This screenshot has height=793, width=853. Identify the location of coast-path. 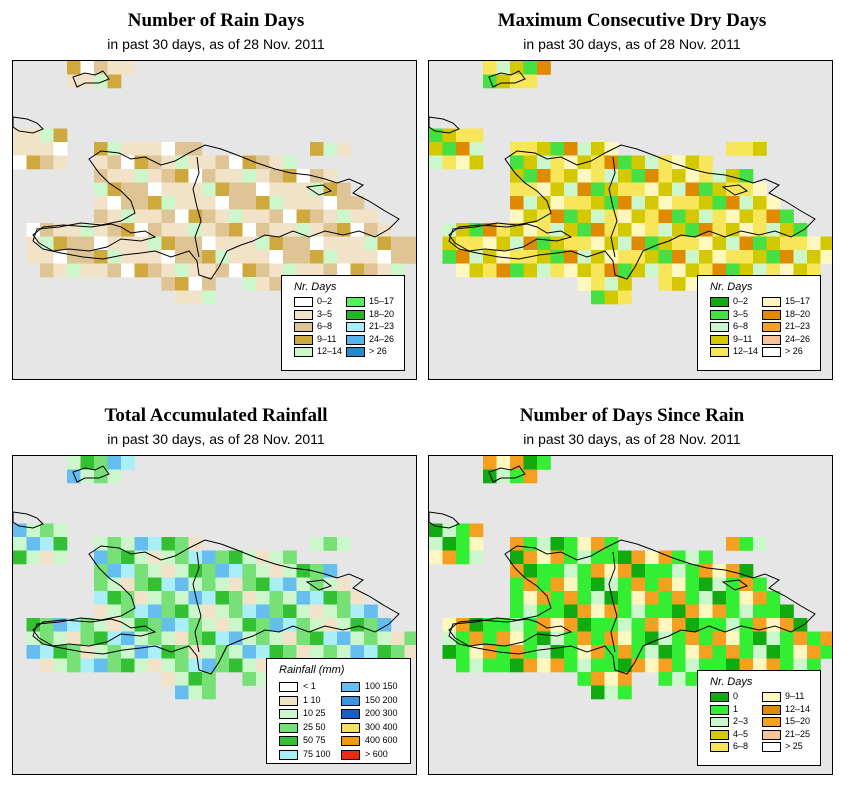
(91, 79).